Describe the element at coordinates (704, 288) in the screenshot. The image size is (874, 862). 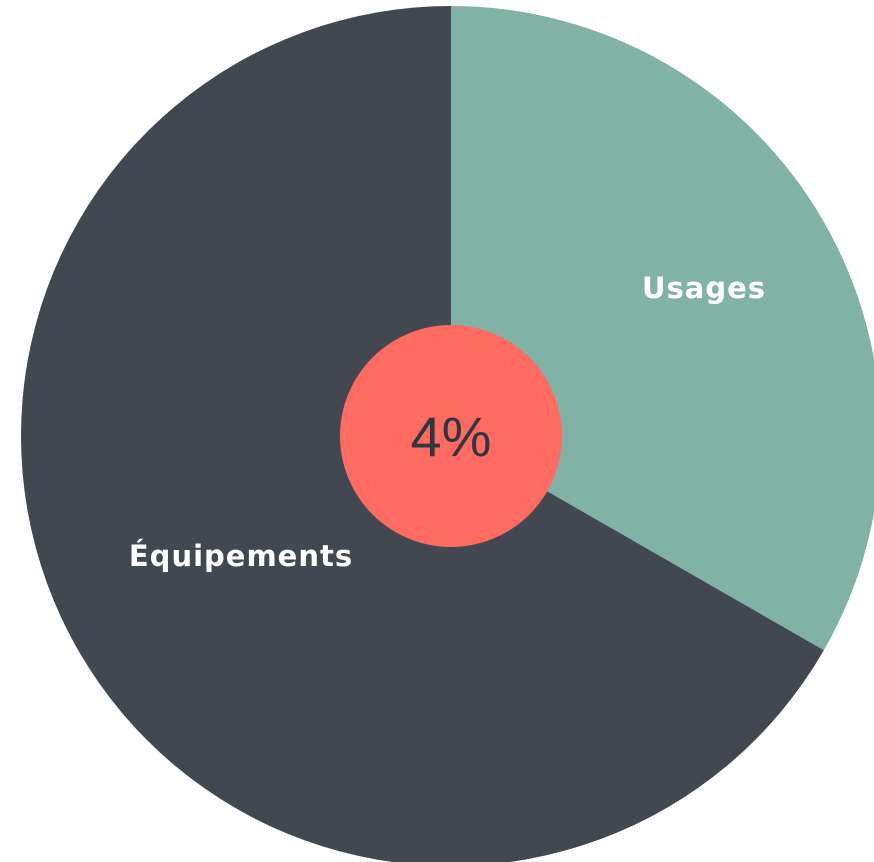
I see `pie-slice-label-usages: Usages` at that location.